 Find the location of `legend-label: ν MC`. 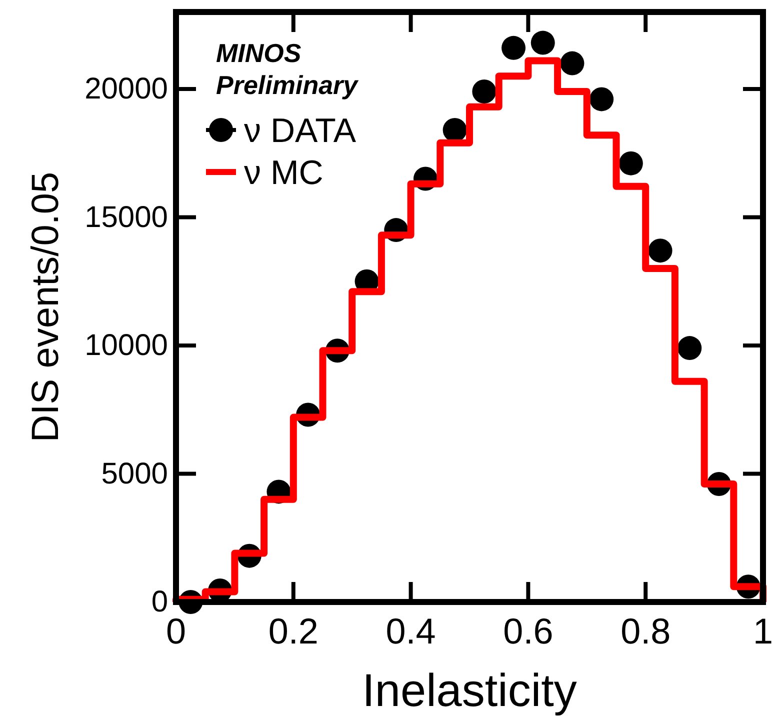

legend-label: ν MC is located at coordinates (284, 173).